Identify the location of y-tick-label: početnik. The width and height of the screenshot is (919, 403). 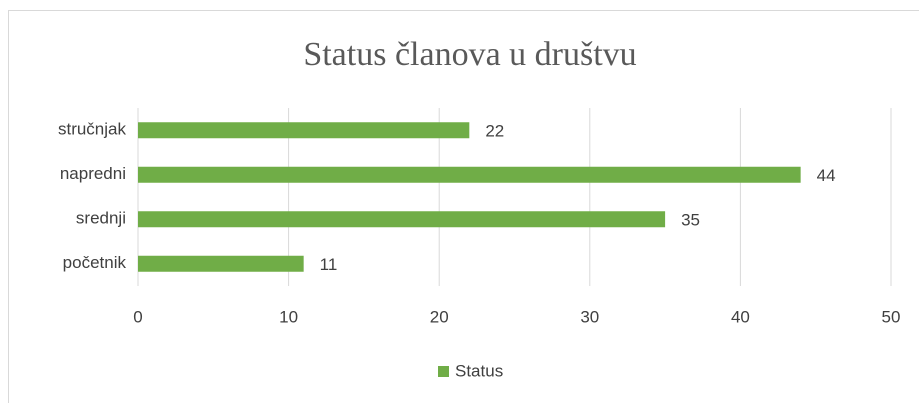
(95, 262).